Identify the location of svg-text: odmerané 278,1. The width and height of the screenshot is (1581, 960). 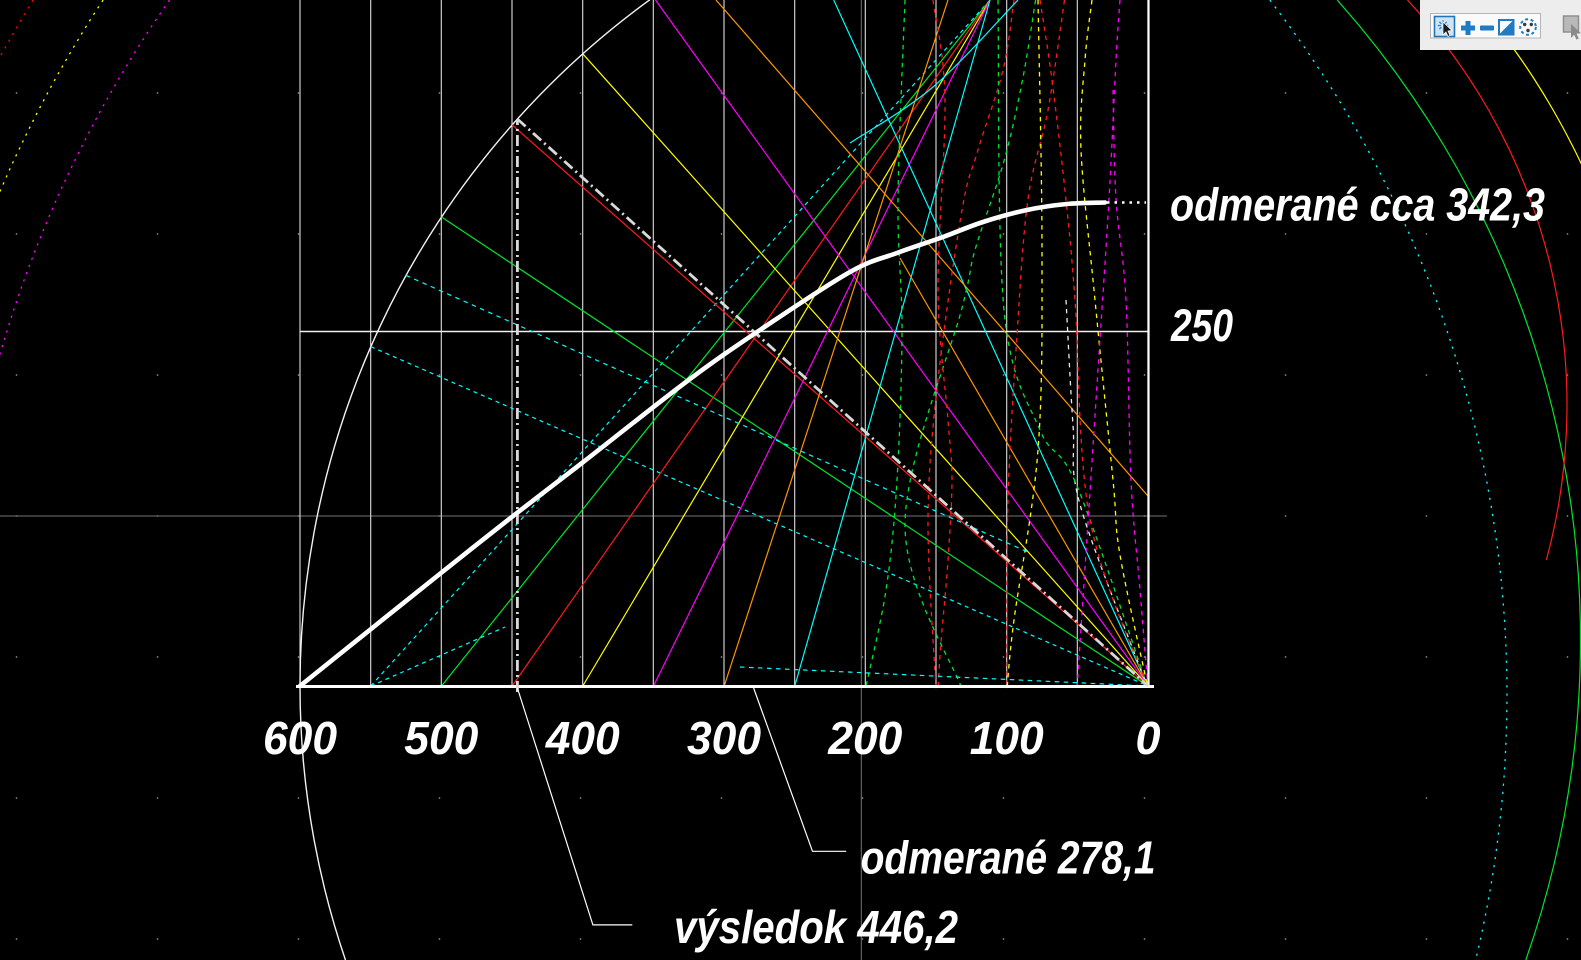
(1008, 858).